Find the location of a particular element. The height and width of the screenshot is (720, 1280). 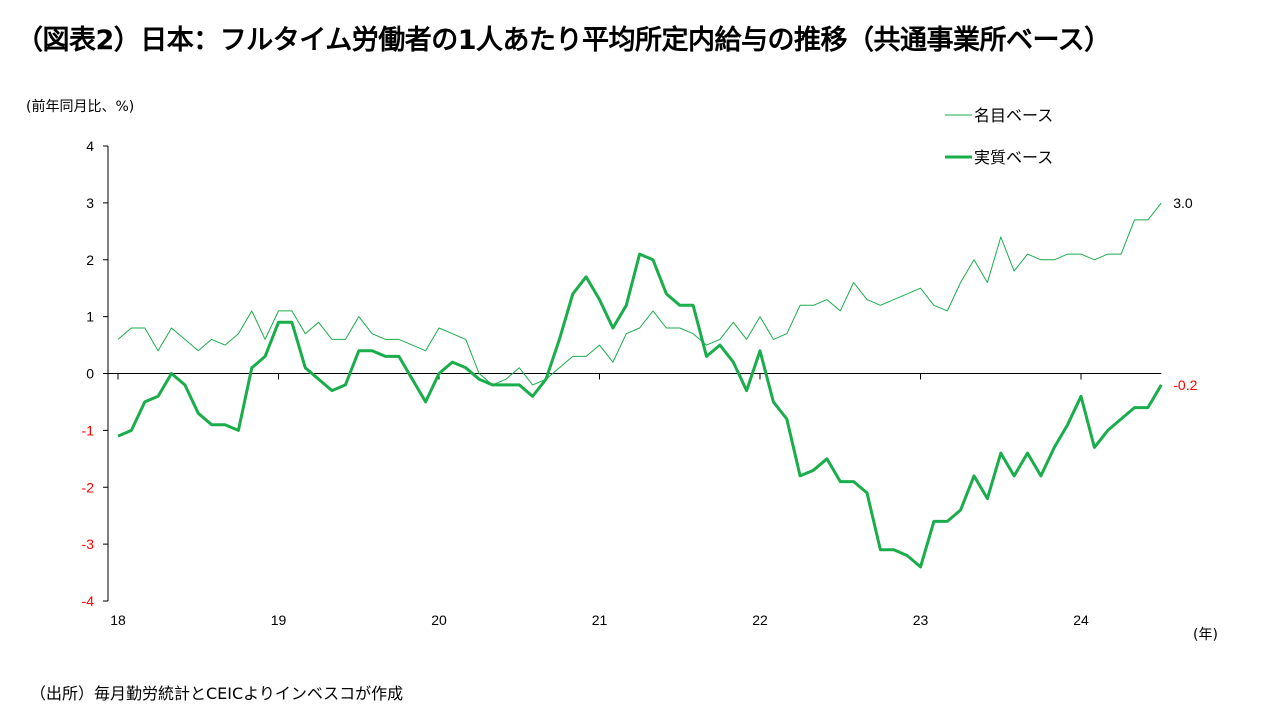

y-tick-label: -2 is located at coordinates (88, 487).